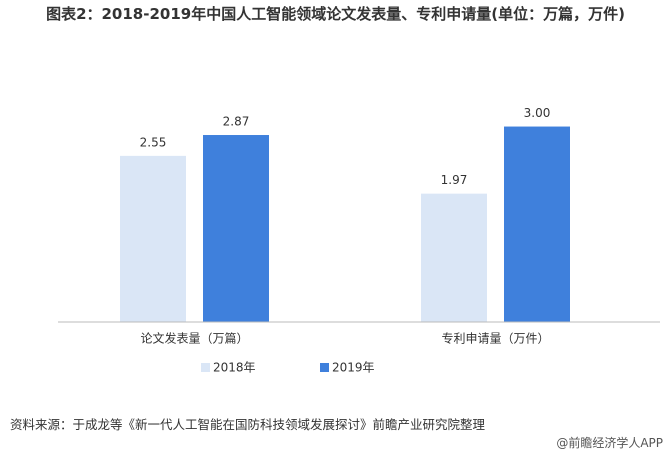  I want to click on value-label: 2.55, so click(153, 142).